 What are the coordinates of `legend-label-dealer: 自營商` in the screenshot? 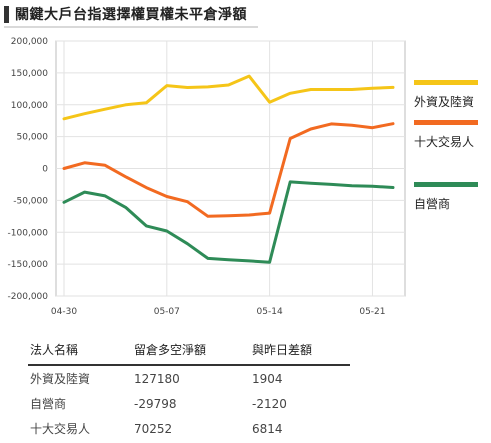 It's located at (432, 204).